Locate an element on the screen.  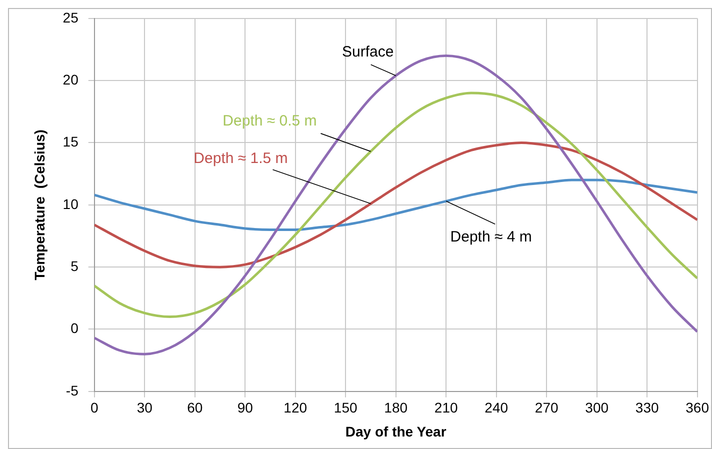
x-tick-label: 150 is located at coordinates (346, 408).